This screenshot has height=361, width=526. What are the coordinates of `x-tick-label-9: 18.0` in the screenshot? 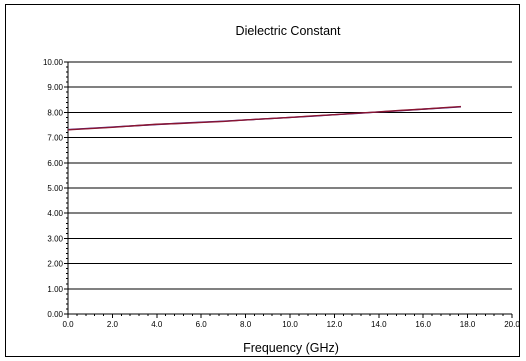 It's located at (468, 324).